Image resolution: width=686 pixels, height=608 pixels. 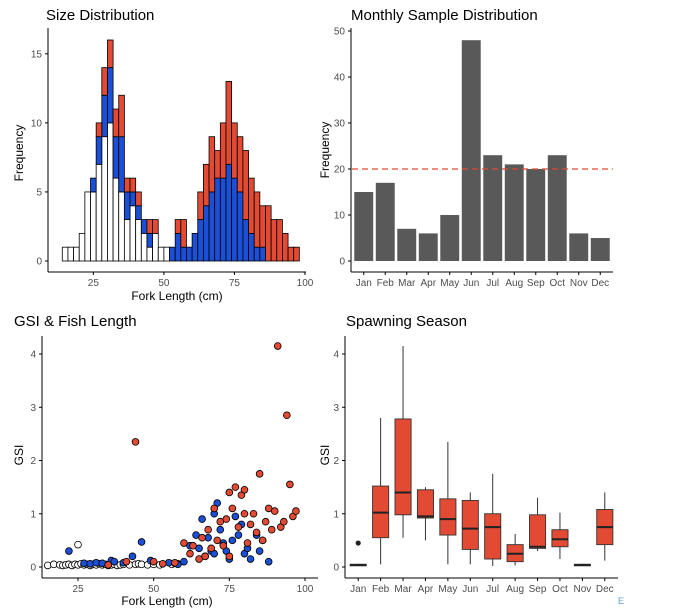 What do you see at coordinates (492, 283) in the screenshot?
I see `x-tick-label: Jul` at bounding box center [492, 283].